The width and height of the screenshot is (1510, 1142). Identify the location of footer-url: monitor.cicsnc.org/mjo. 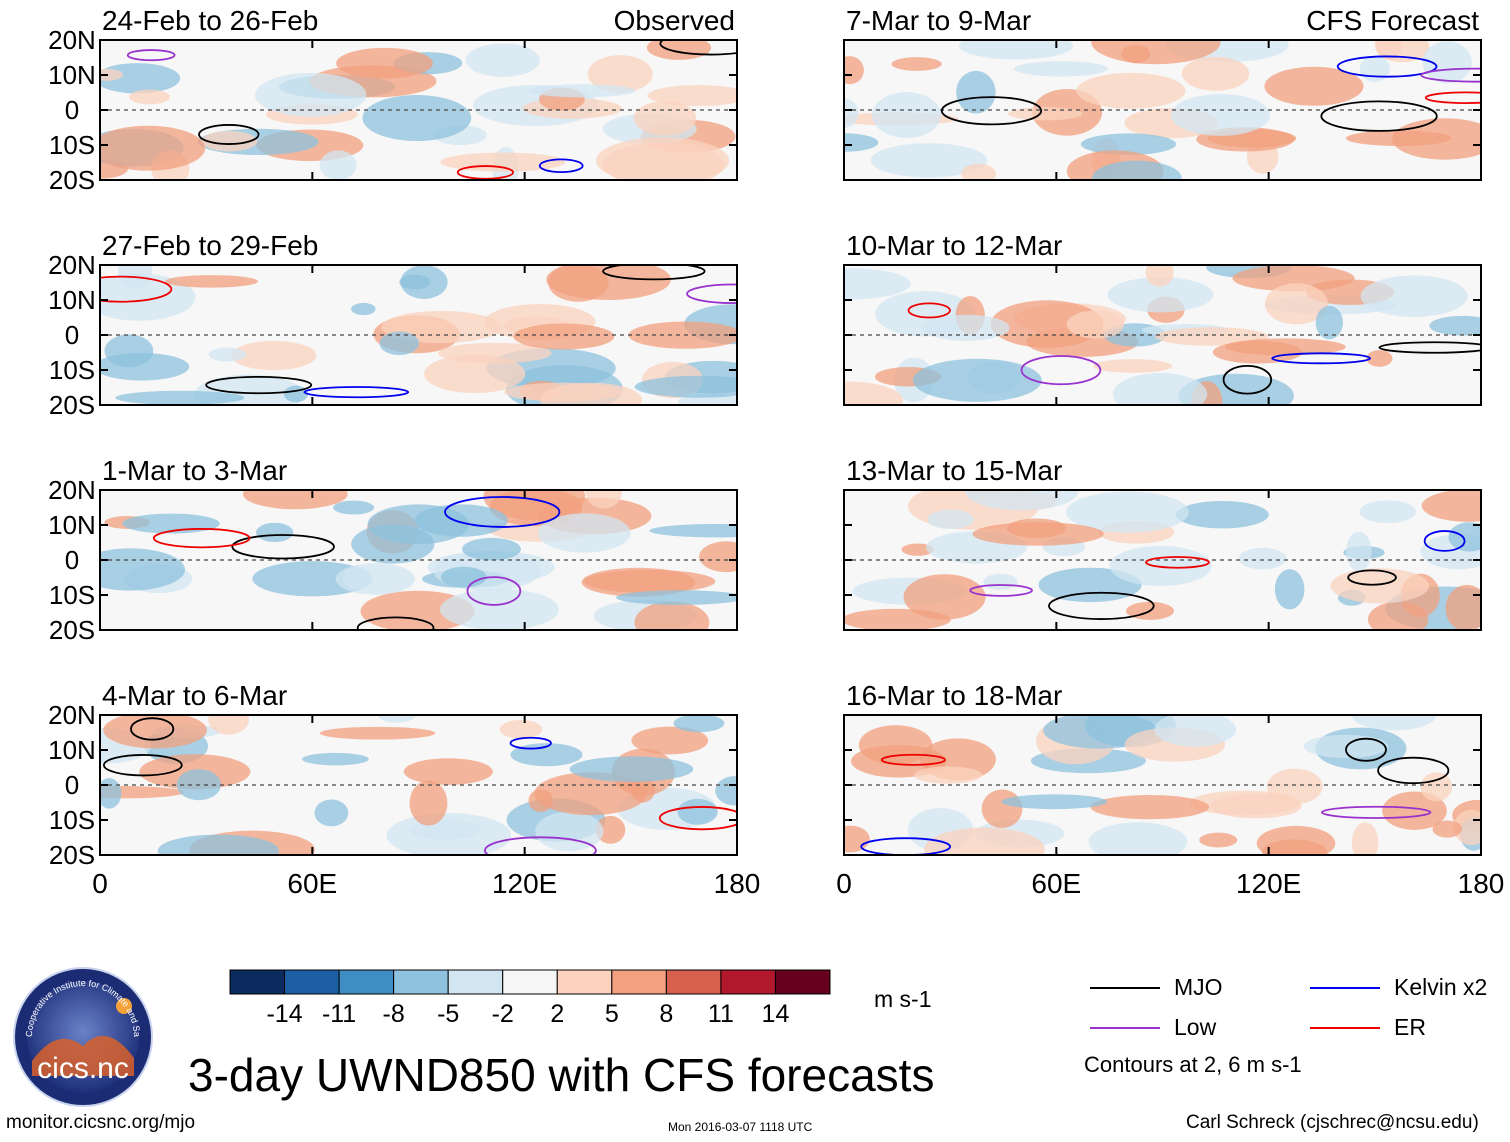
(101, 1122).